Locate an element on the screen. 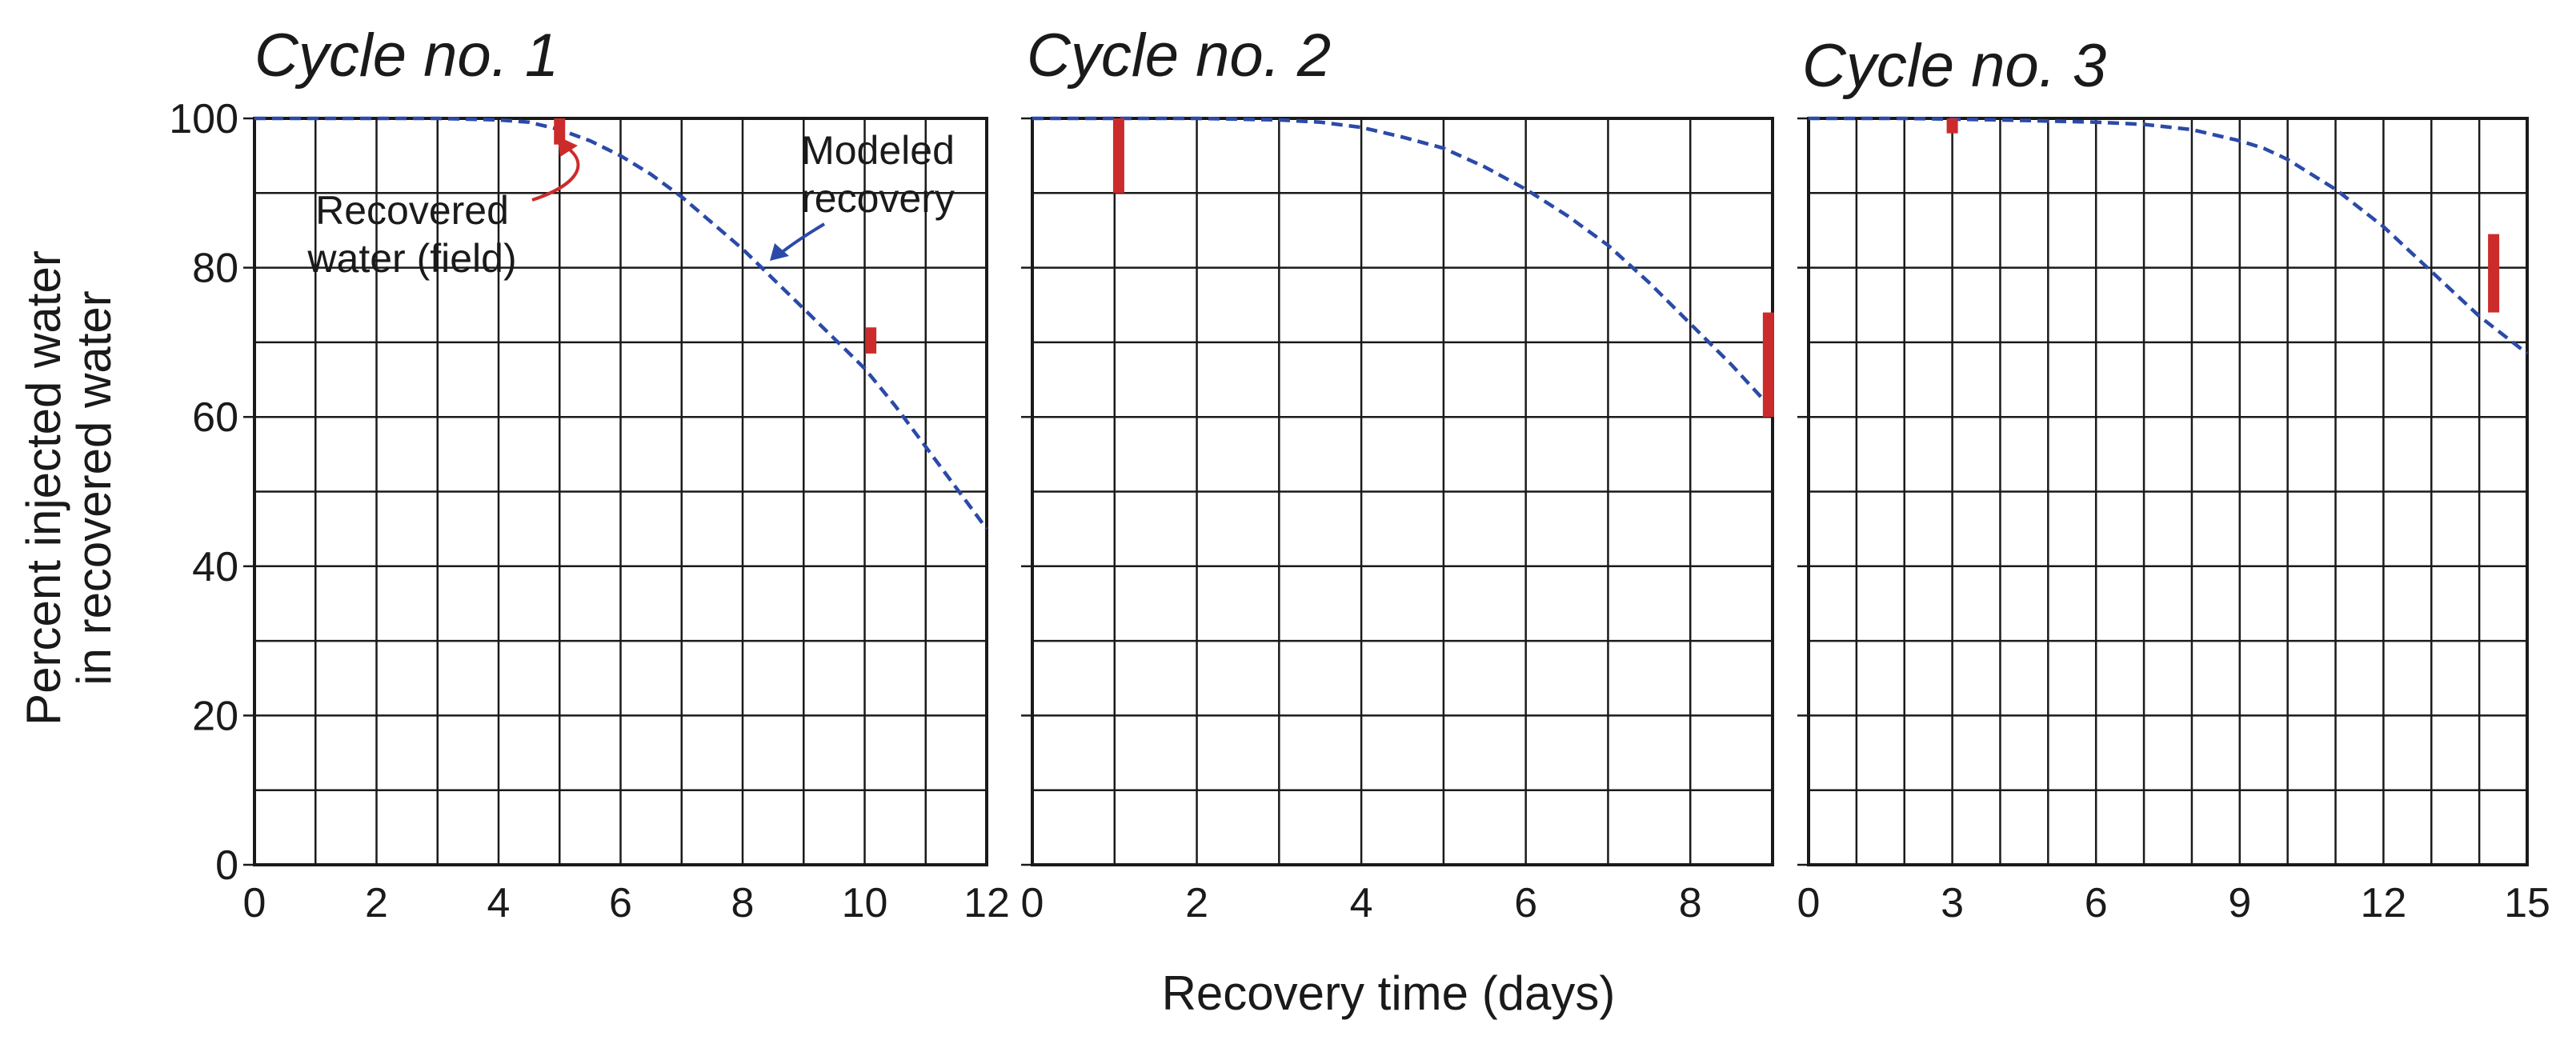  y-tick-label: 100 is located at coordinates (203, 119).